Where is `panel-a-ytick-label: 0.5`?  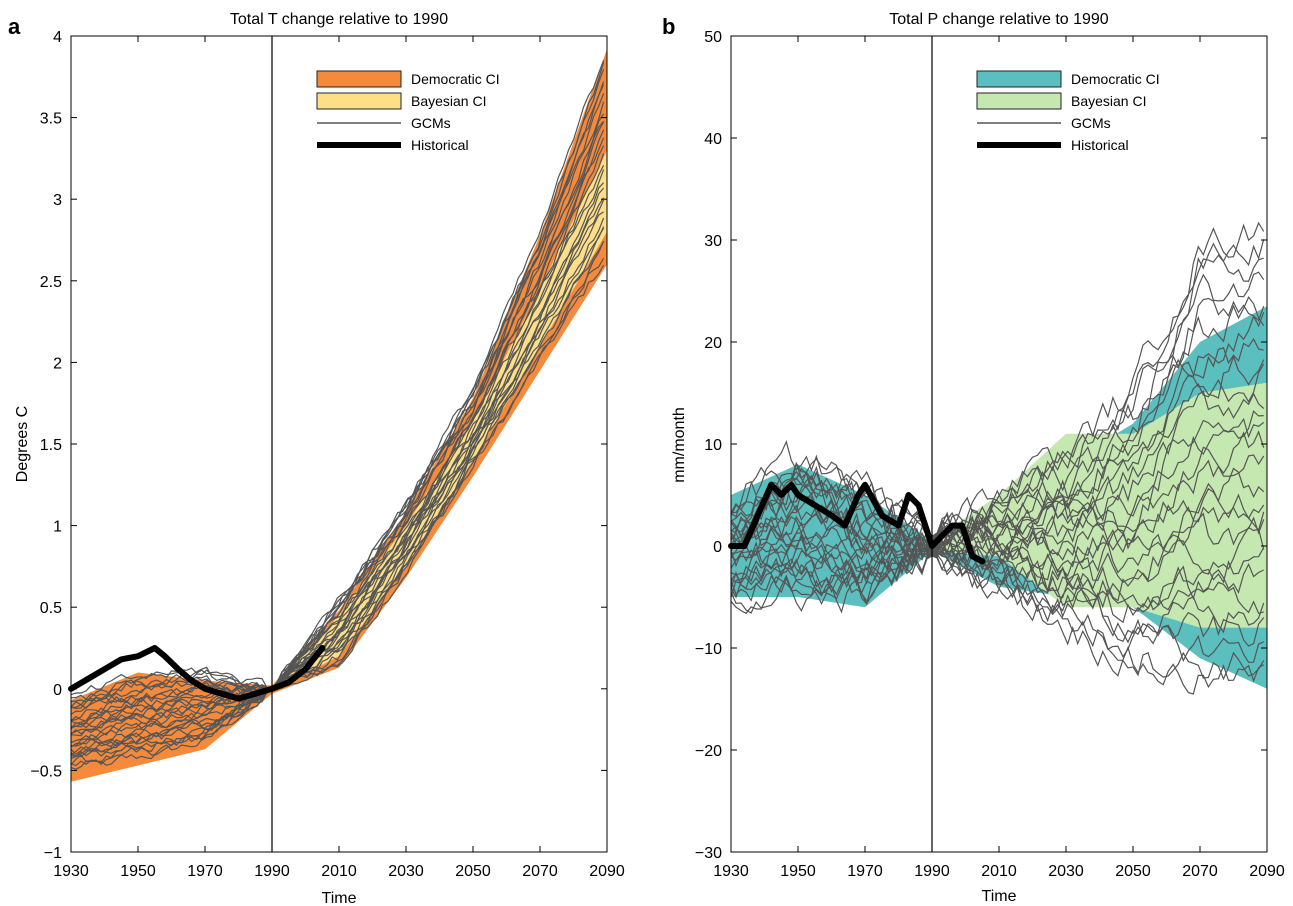 panel-a-ytick-label: 0.5 is located at coordinates (51, 608).